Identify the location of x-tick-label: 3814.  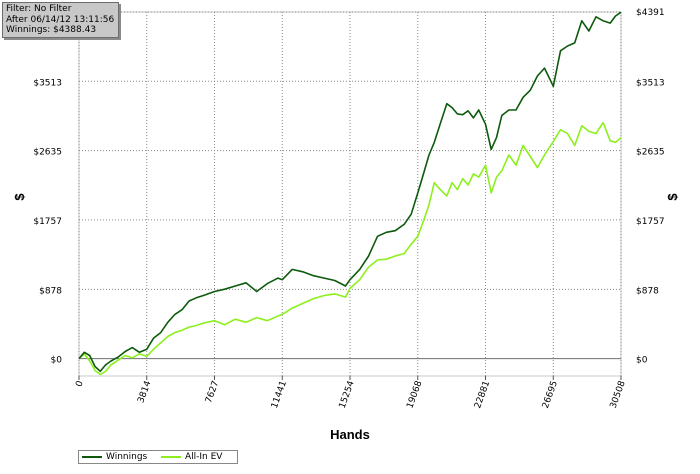
(144, 391).